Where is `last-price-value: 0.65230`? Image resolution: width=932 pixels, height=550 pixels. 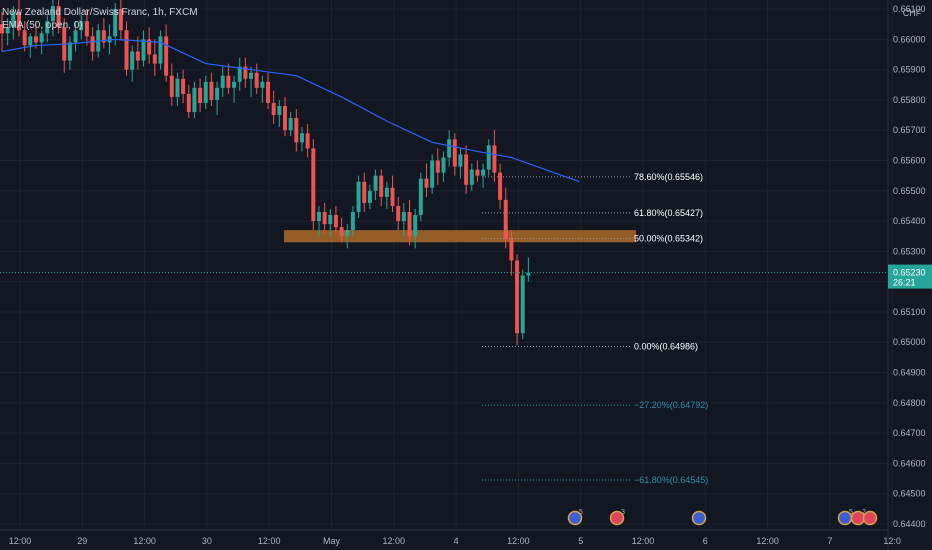 last-price-value: 0.65230 is located at coordinates (909, 273).